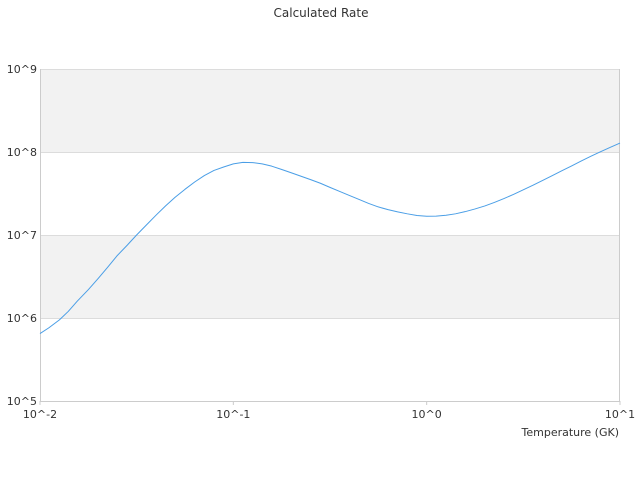 The height and width of the screenshot is (484, 640). I want to click on x-tick-label: 10^0, so click(427, 414).